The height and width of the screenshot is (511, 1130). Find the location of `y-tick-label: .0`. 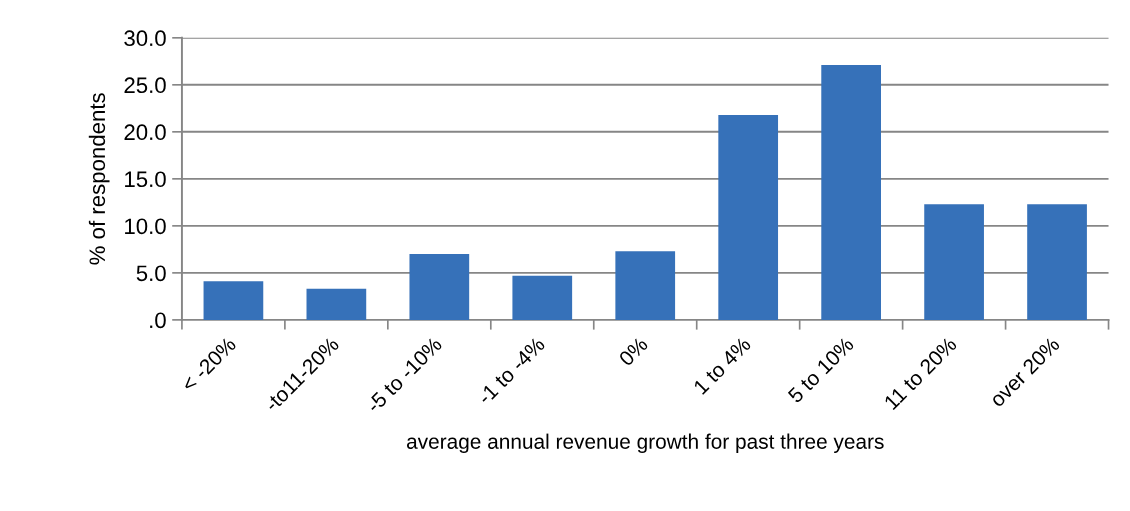

y-tick-label: .0 is located at coordinates (158, 320).